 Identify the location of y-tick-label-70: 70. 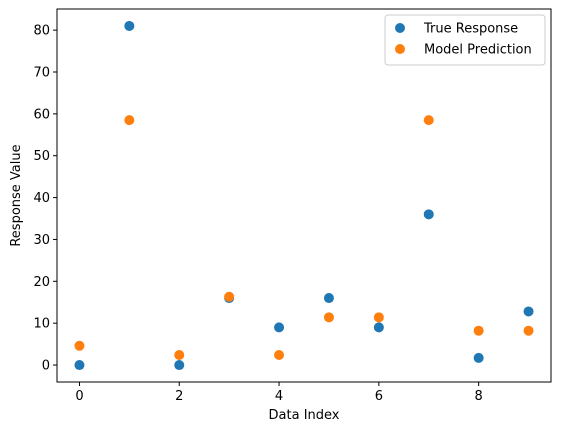
(41, 73).